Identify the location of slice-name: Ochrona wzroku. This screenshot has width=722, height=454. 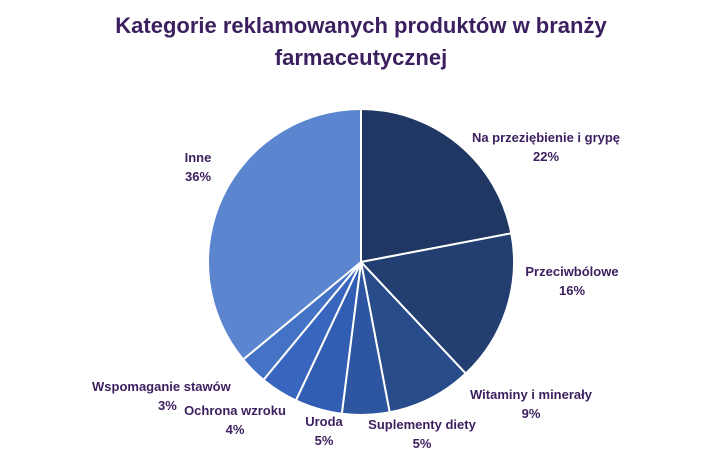
(235, 410).